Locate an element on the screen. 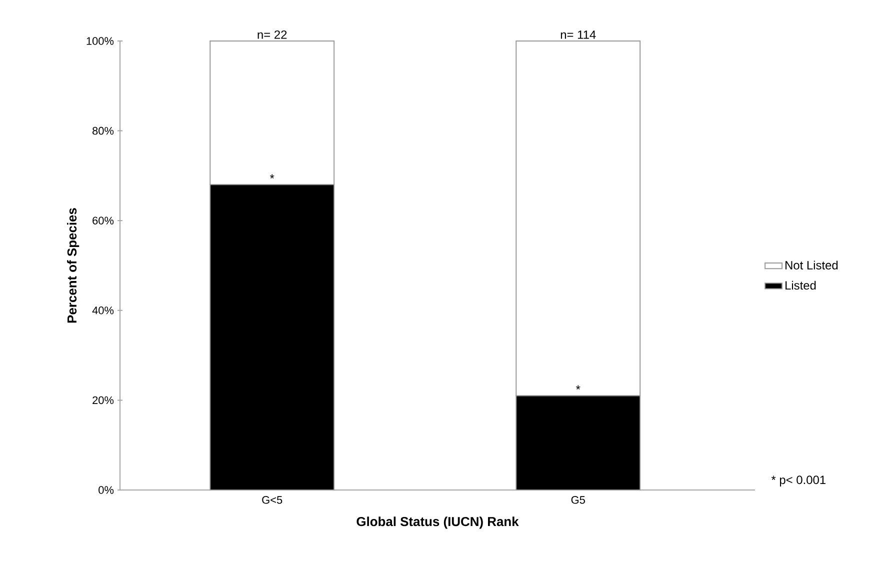 This screenshot has width=879, height=580. y-tick-label: 40% is located at coordinates (103, 310).